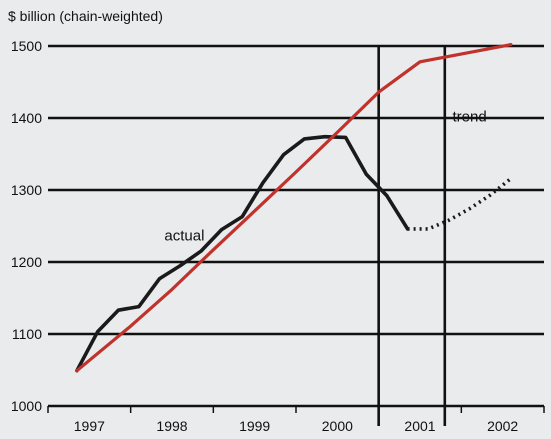 The width and height of the screenshot is (551, 439). Describe the element at coordinates (469, 117) in the screenshot. I see `annotation-trend: trend` at that location.